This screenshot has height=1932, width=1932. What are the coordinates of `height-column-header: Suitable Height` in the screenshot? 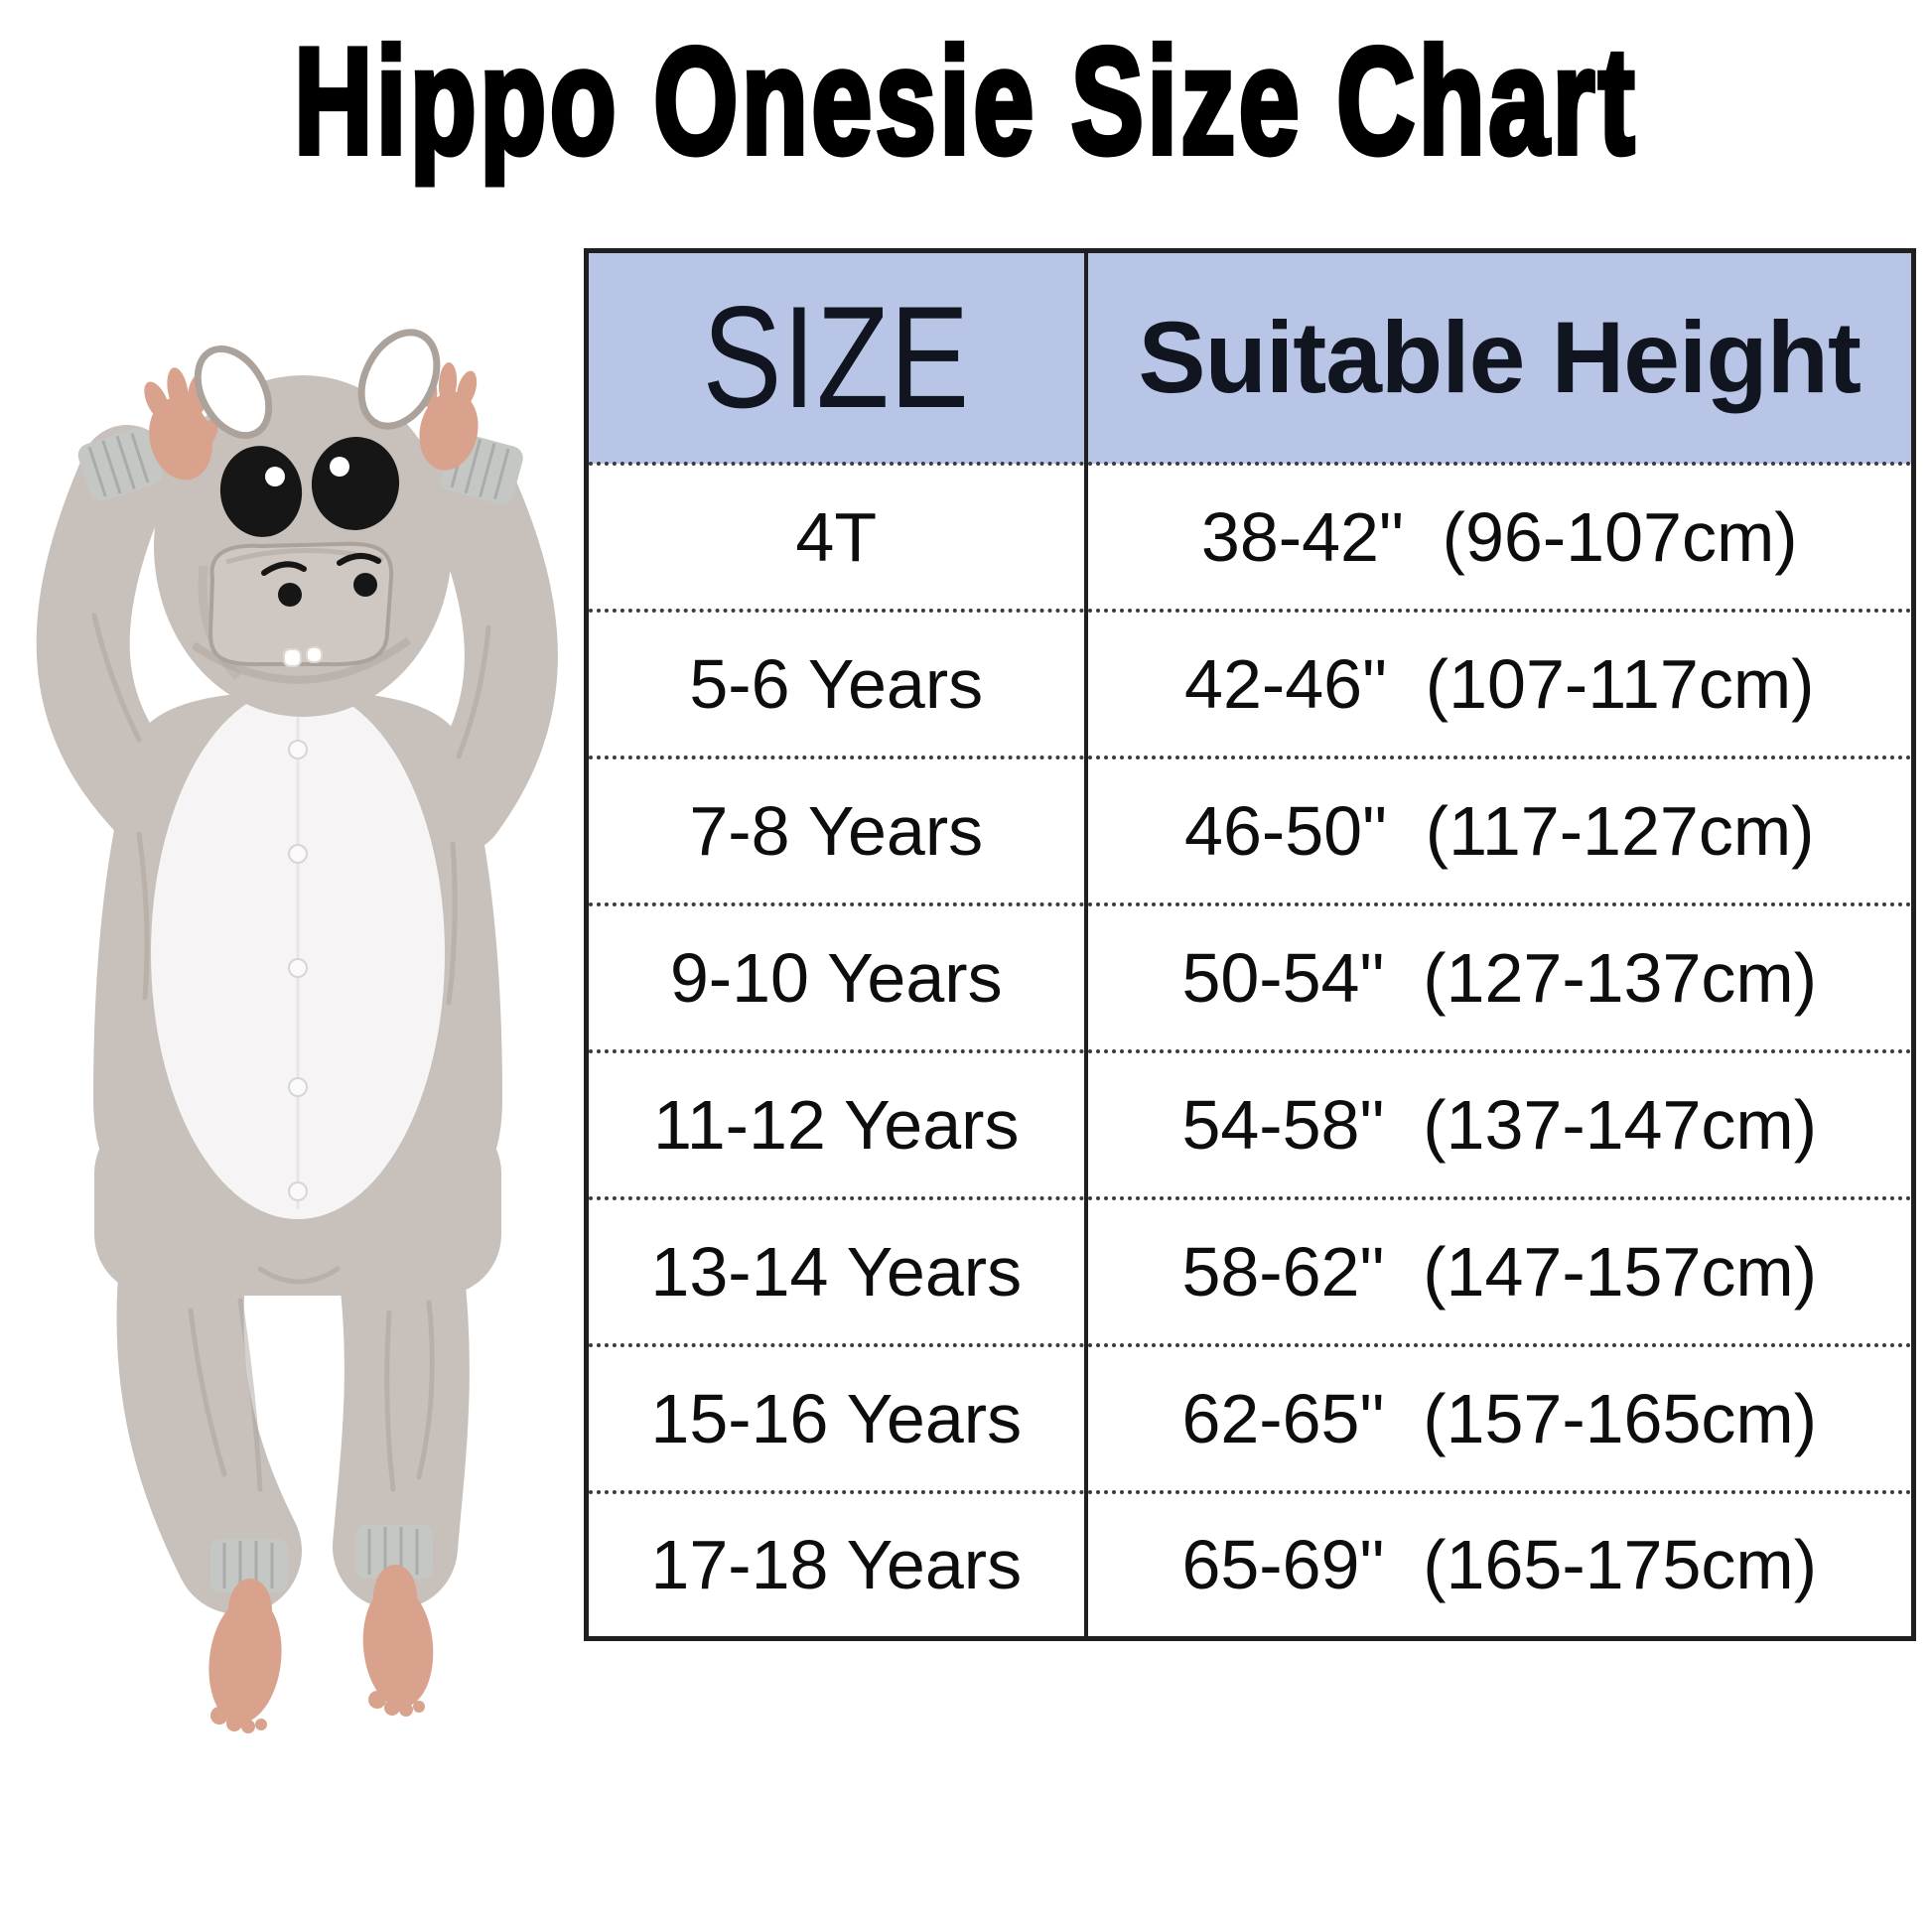 It's located at (1499, 358).